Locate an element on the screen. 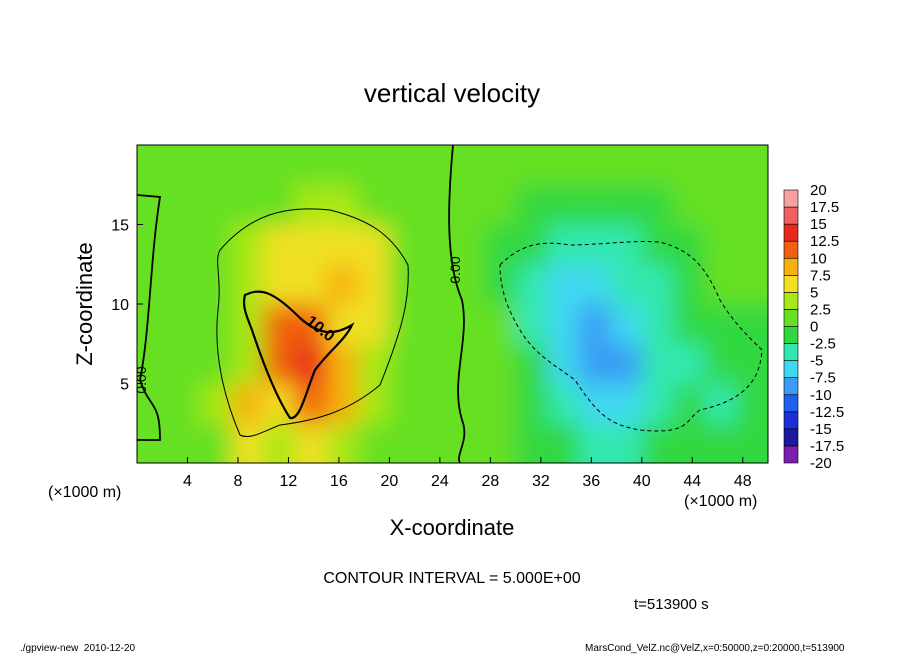  x-tick-label: 8 is located at coordinates (238, 481).